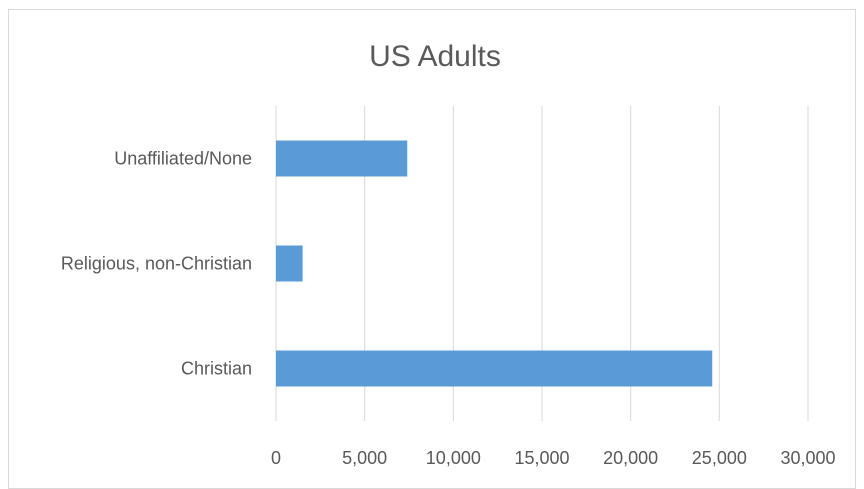 This screenshot has height=489, width=864. Describe the element at coordinates (719, 458) in the screenshot. I see `x-tick-label: 25,000` at that location.